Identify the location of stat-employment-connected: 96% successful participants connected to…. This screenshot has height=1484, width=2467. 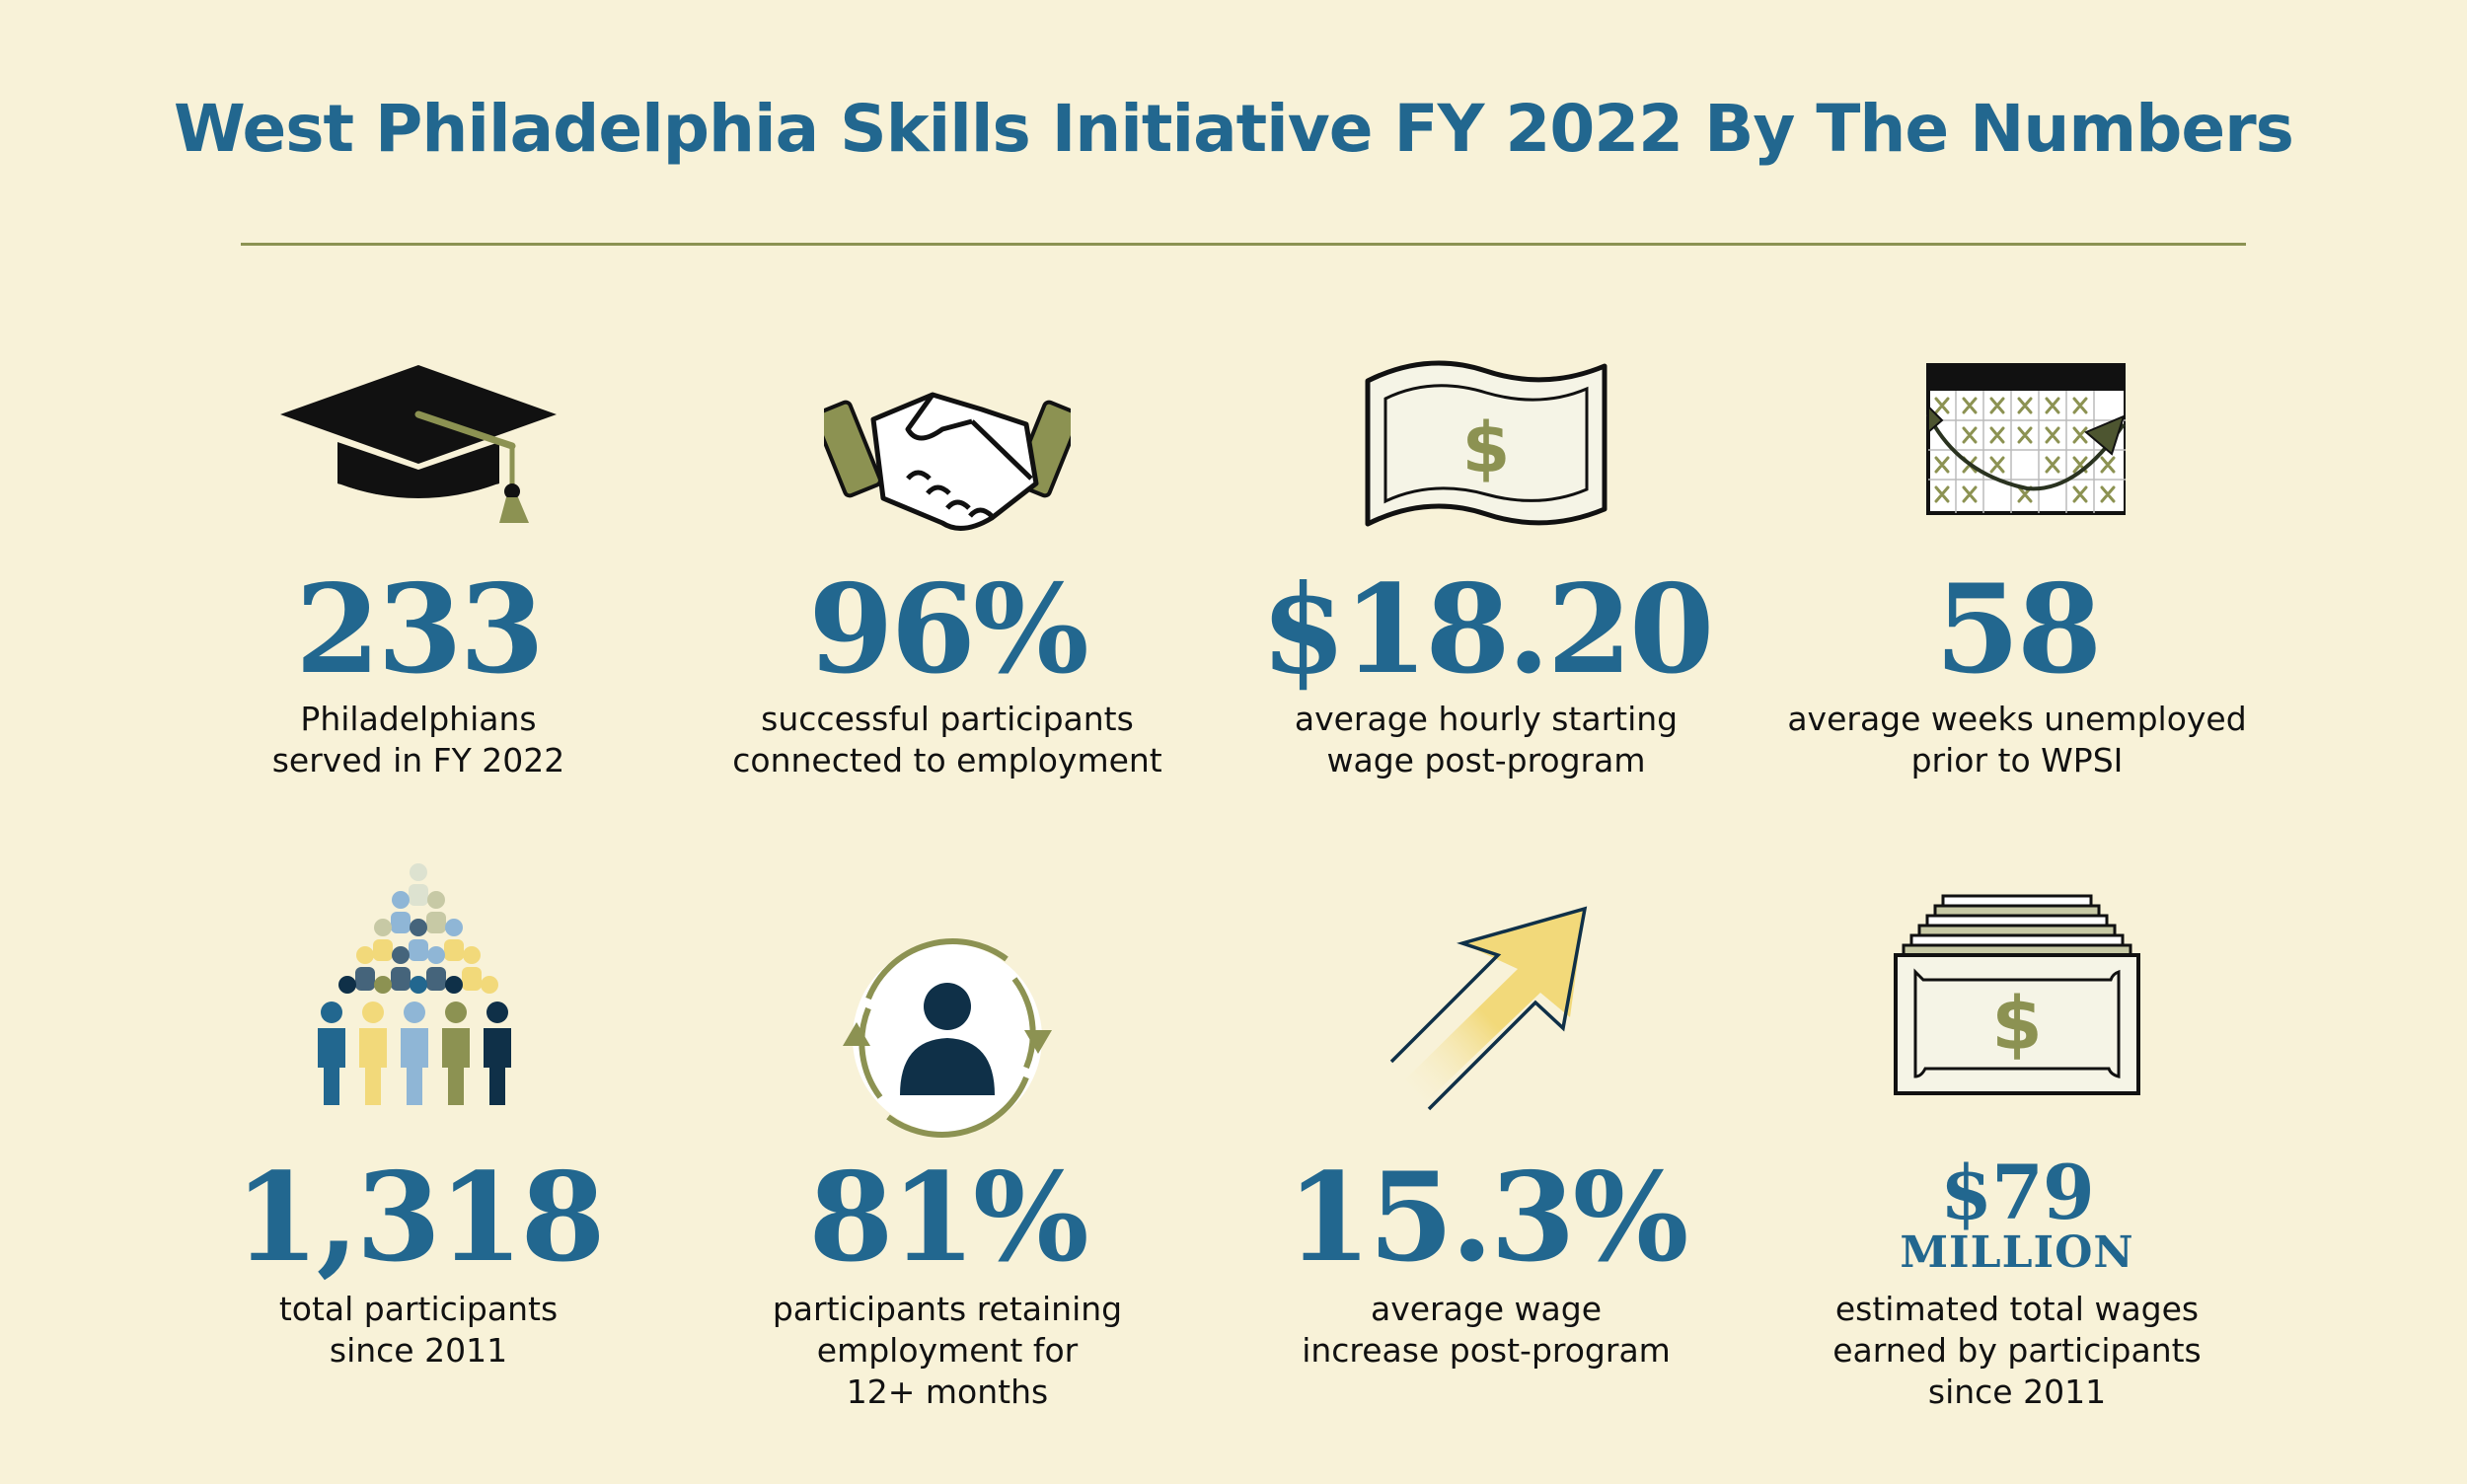
(947, 562).